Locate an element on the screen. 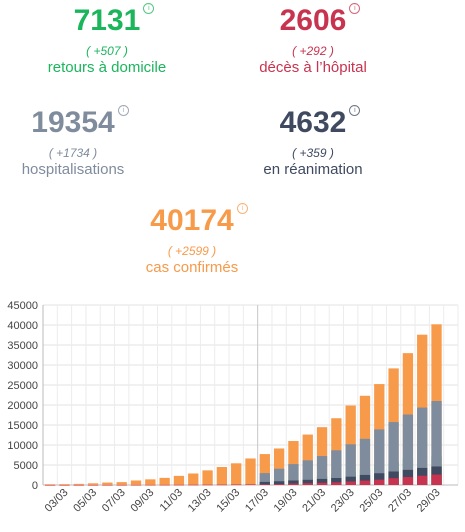 Image resolution: width=465 pixels, height=532 pixels. bar-rea-24/03 is located at coordinates (365, 479).